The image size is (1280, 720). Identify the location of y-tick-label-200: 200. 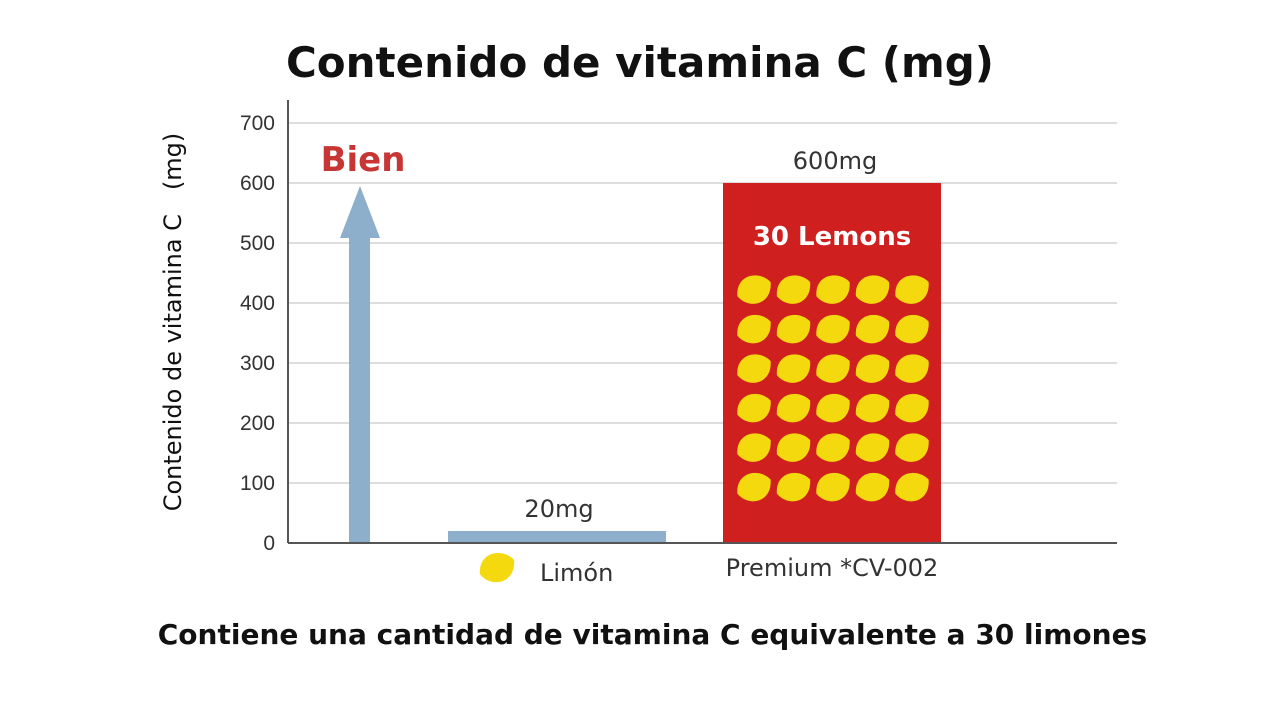
(257, 423).